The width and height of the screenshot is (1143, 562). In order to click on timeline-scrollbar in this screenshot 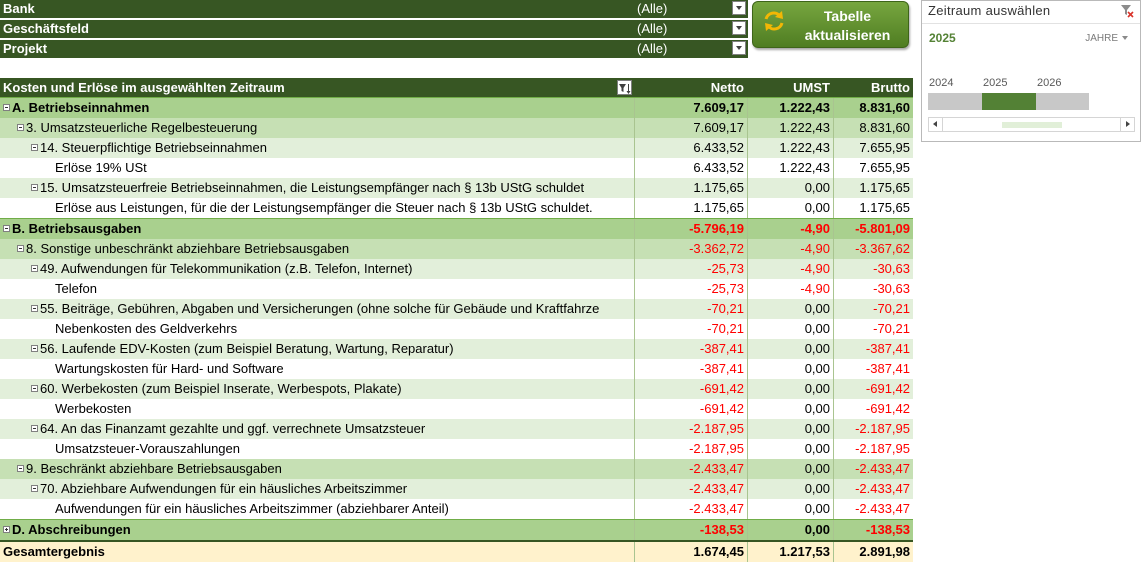, I will do `click(1031, 124)`.